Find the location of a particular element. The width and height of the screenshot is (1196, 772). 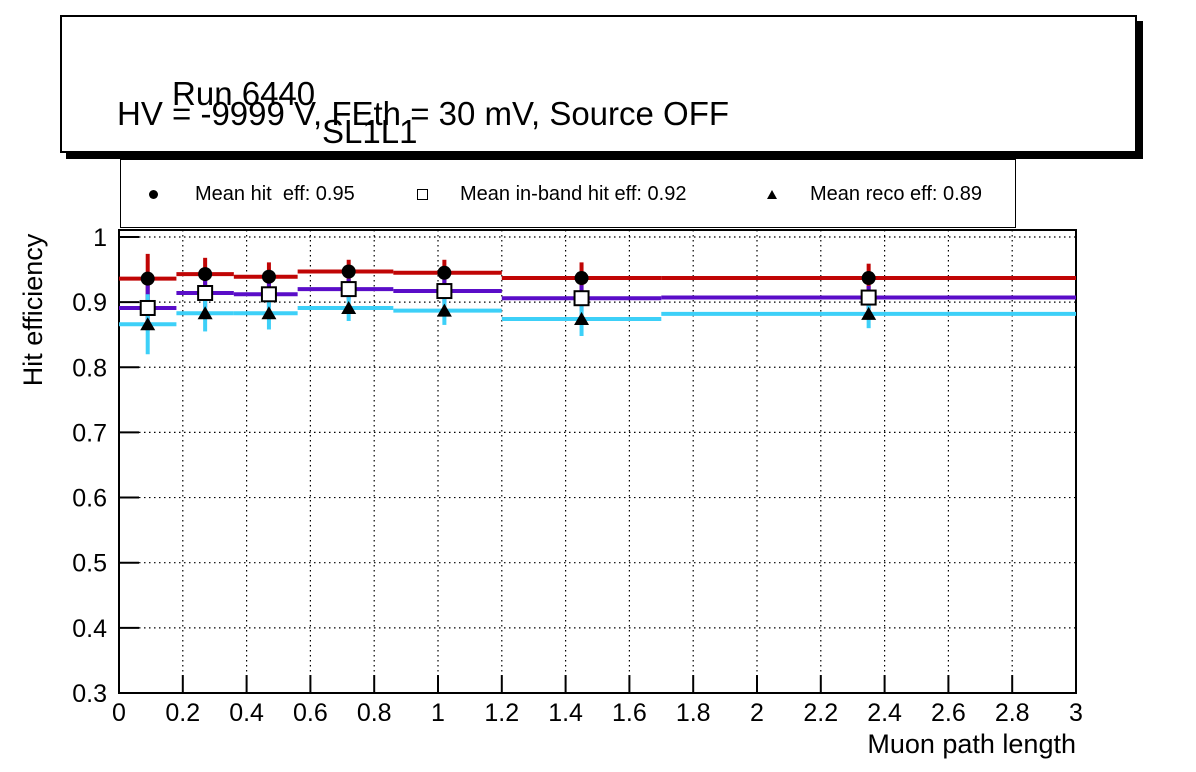

title-conditions: HV = -9999 V, FEth = 30 mV, Source OFF is located at coordinates (423, 113).